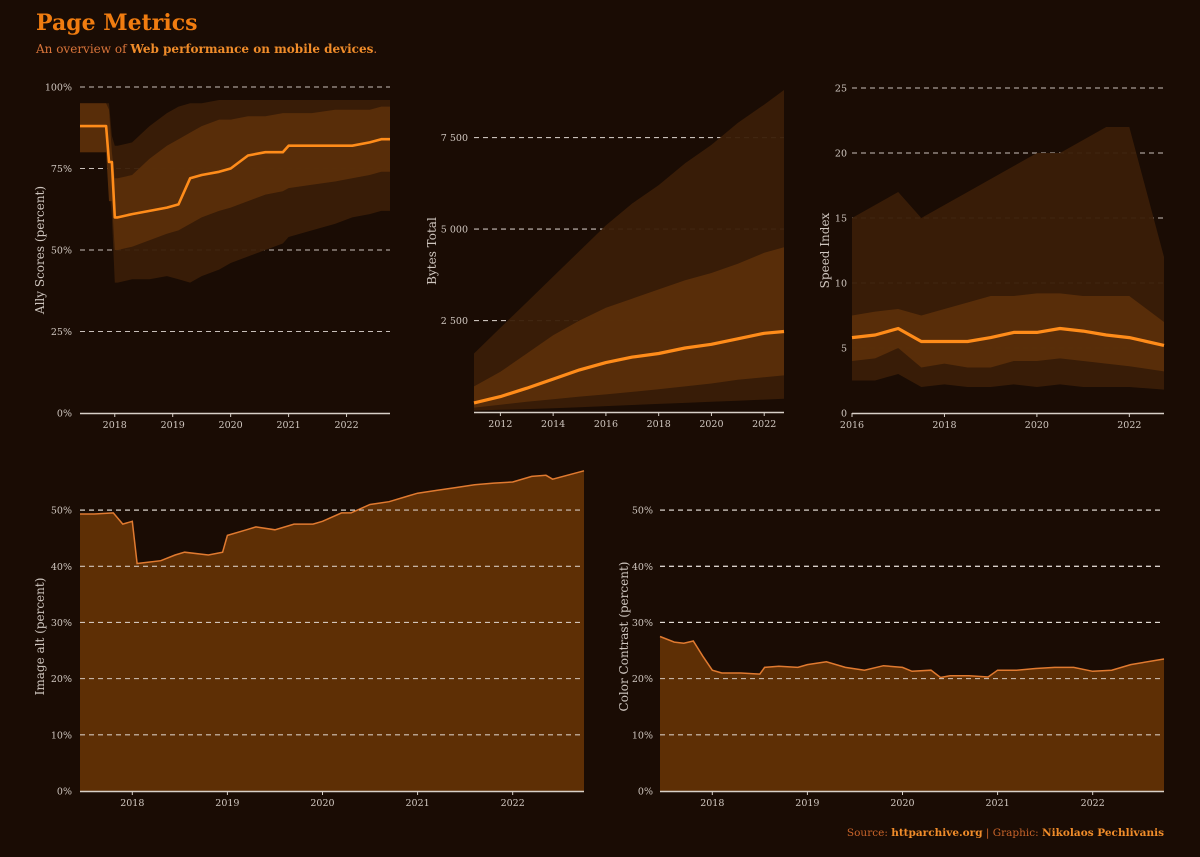  I want to click on color_contrast-ytick-label: 0%, so click(645, 792).